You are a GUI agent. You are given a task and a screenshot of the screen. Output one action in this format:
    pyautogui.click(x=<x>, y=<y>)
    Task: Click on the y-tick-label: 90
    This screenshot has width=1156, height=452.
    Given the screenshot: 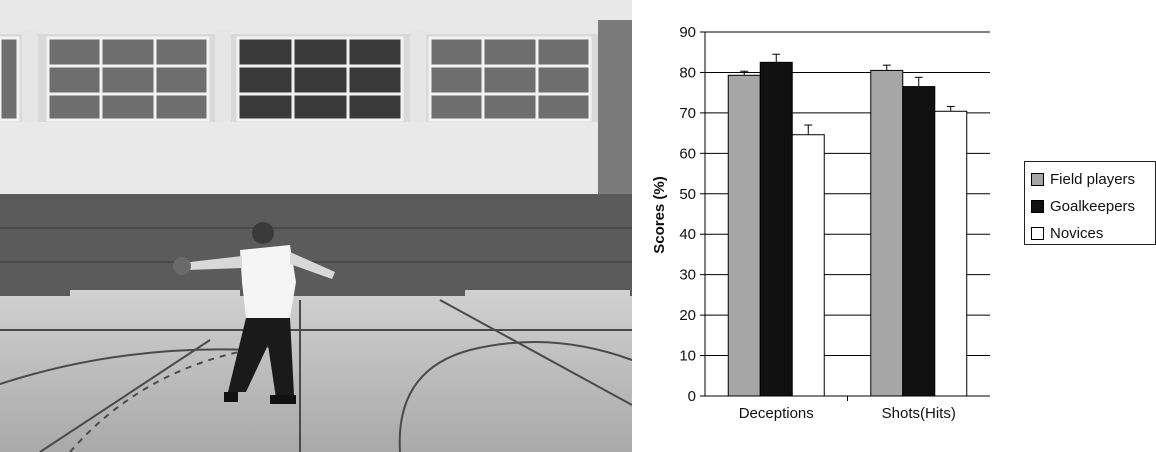 What is the action you would take?
    pyautogui.click(x=687, y=32)
    